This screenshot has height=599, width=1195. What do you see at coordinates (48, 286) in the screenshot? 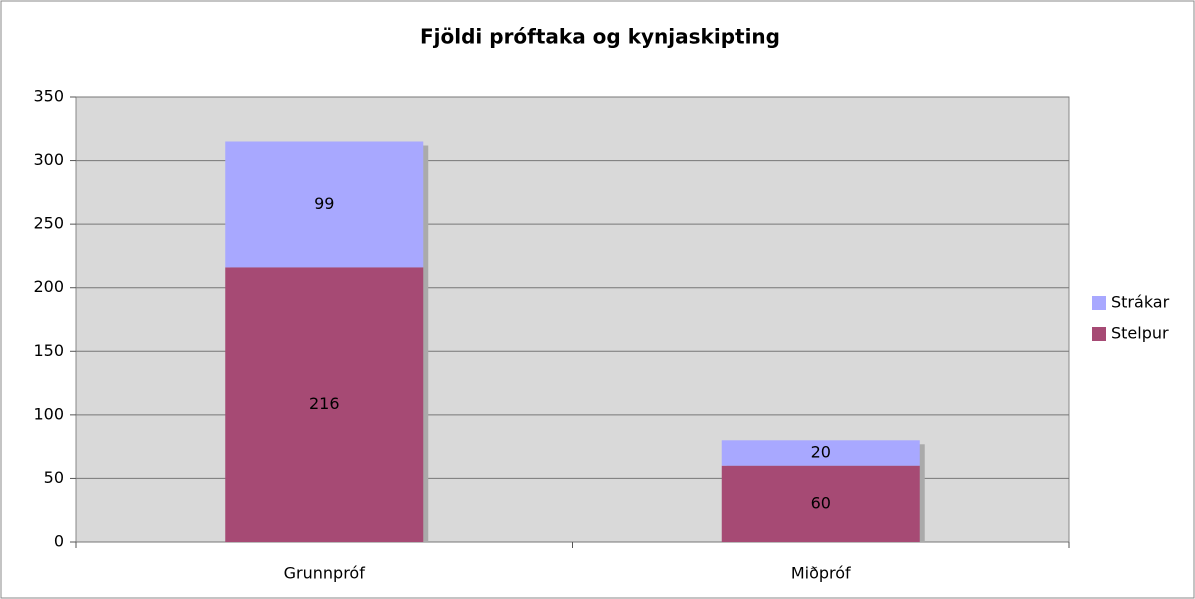
I see `y-tick-label: 200` at bounding box center [48, 286].